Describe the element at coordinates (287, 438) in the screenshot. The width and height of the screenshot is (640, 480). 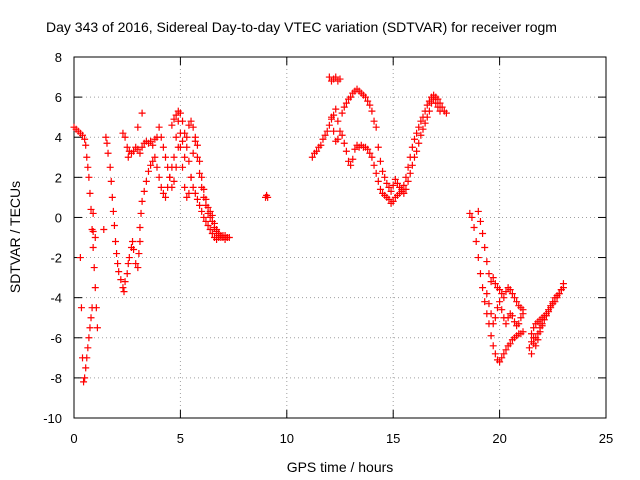
I see `x-tick-label: 10` at that location.